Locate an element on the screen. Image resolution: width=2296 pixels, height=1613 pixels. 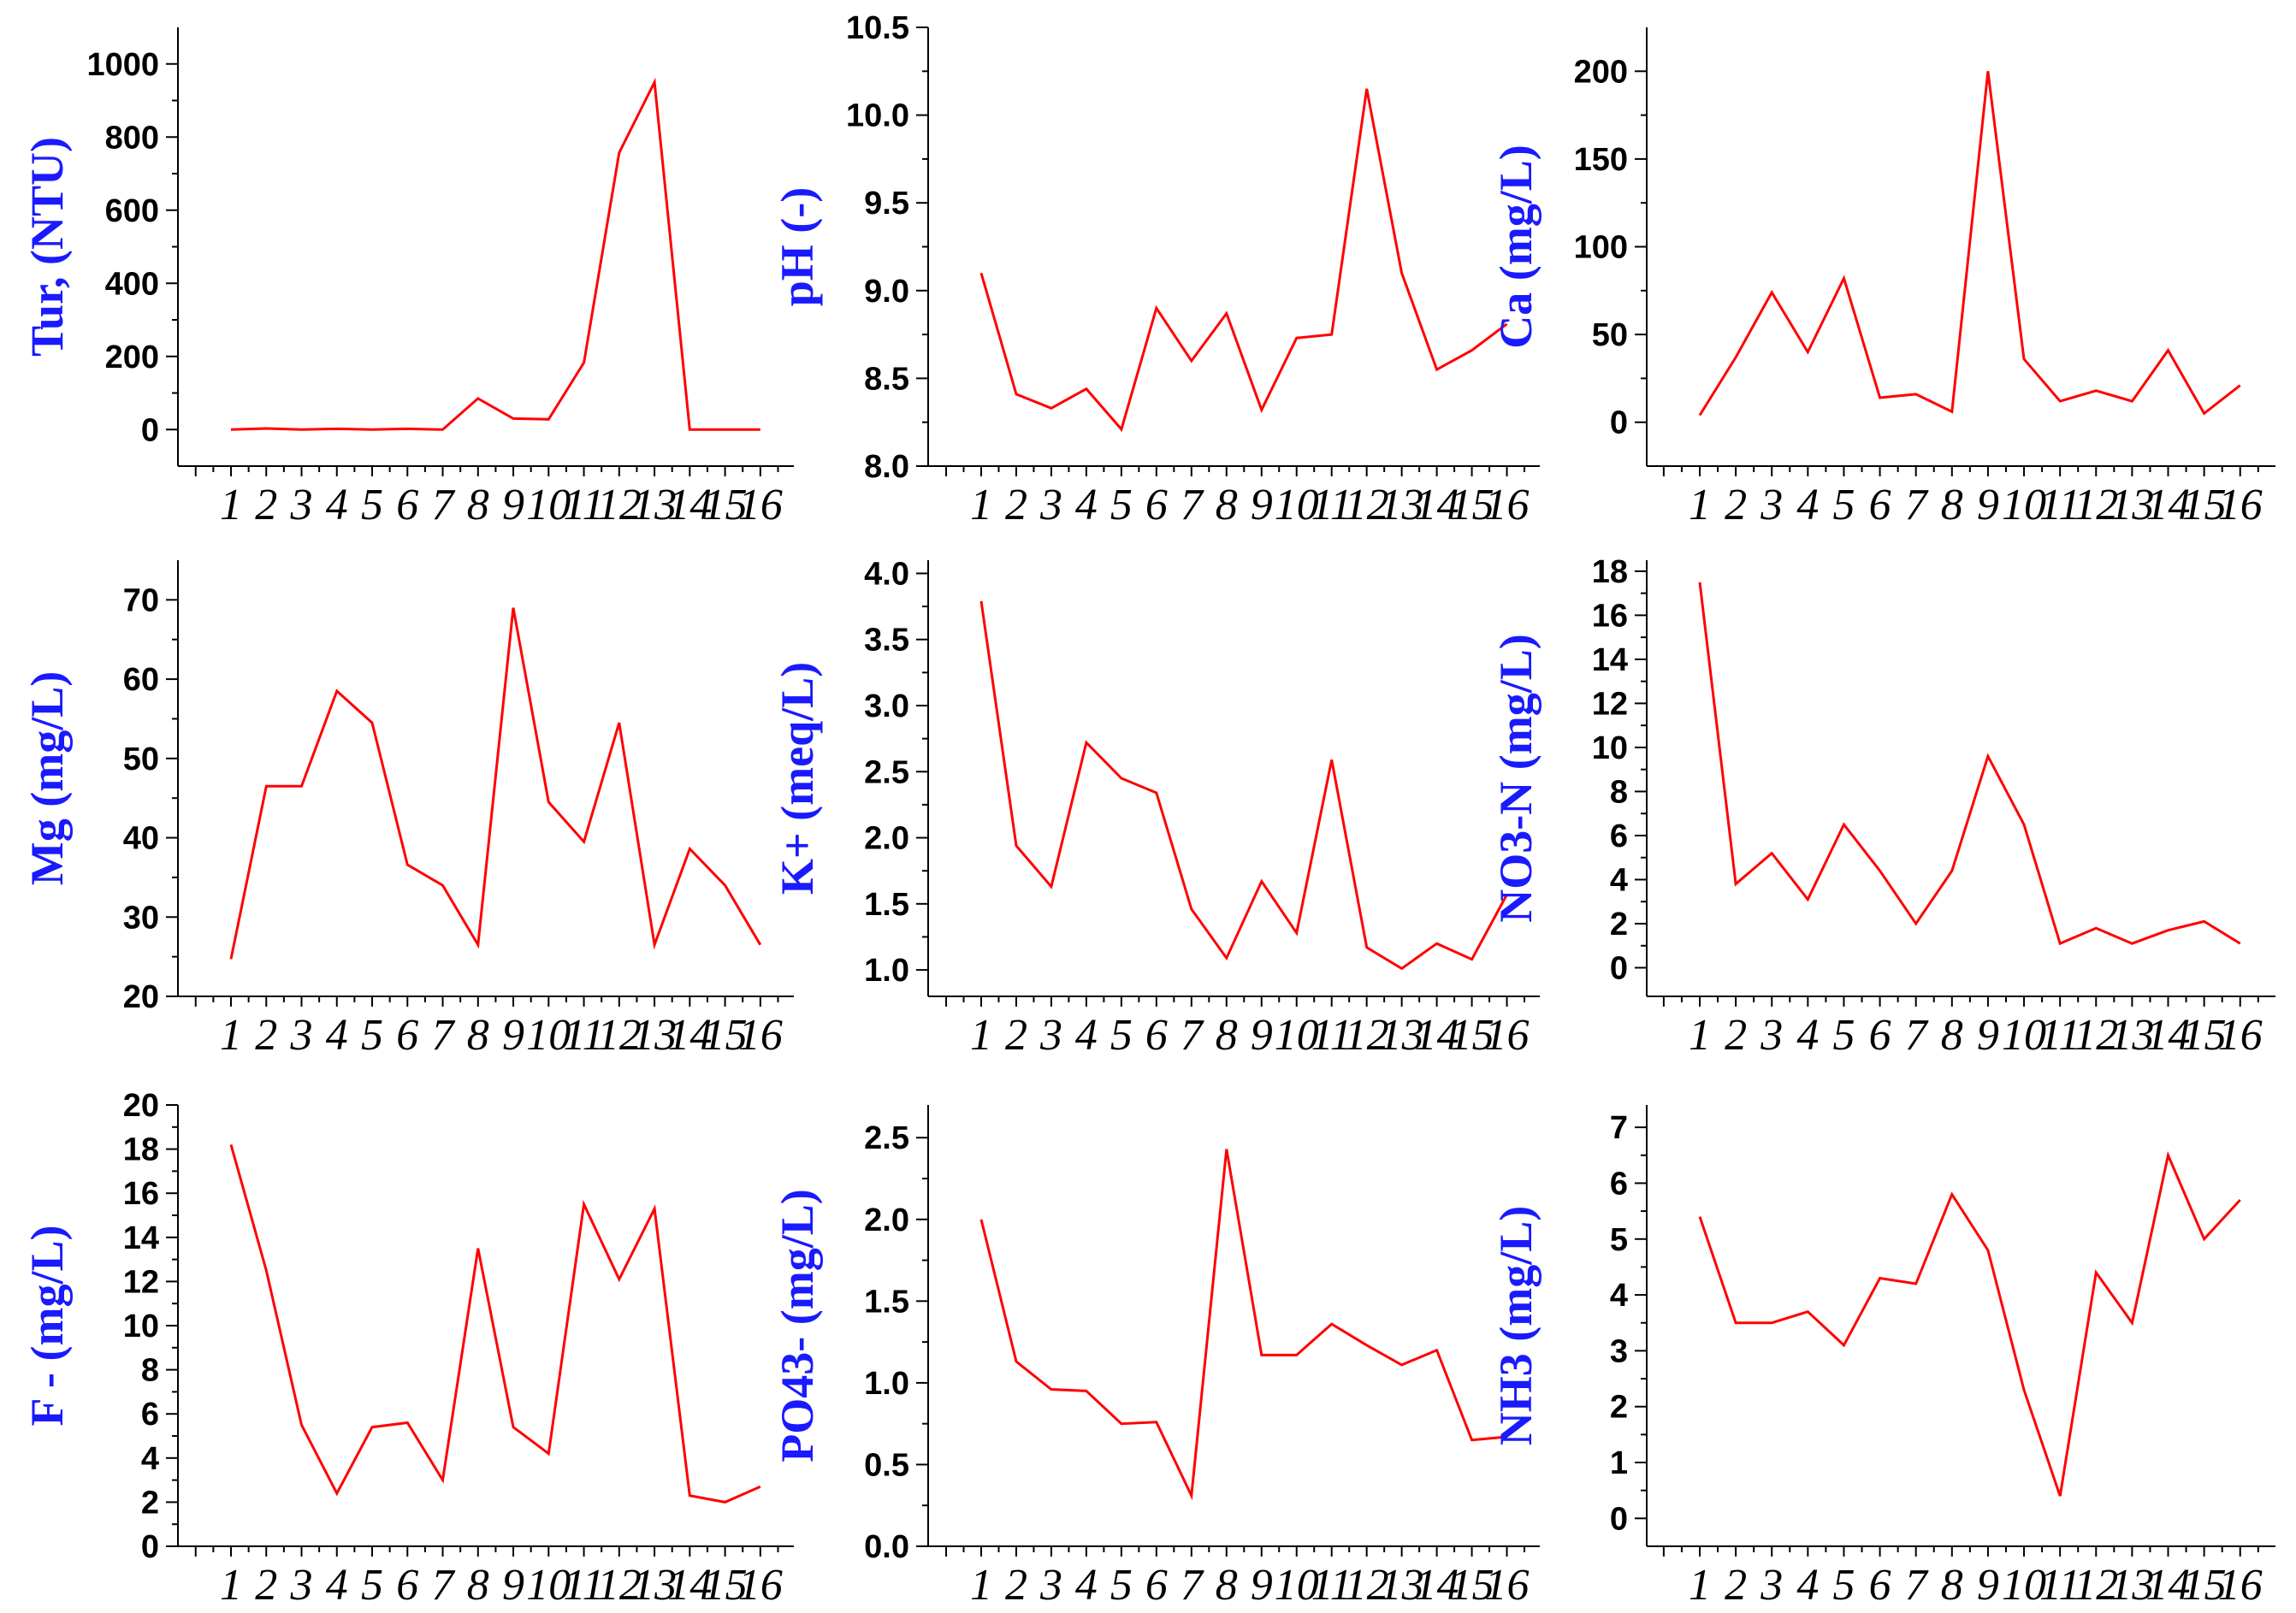
y-axis-title: pH (-) is located at coordinates (797, 246).